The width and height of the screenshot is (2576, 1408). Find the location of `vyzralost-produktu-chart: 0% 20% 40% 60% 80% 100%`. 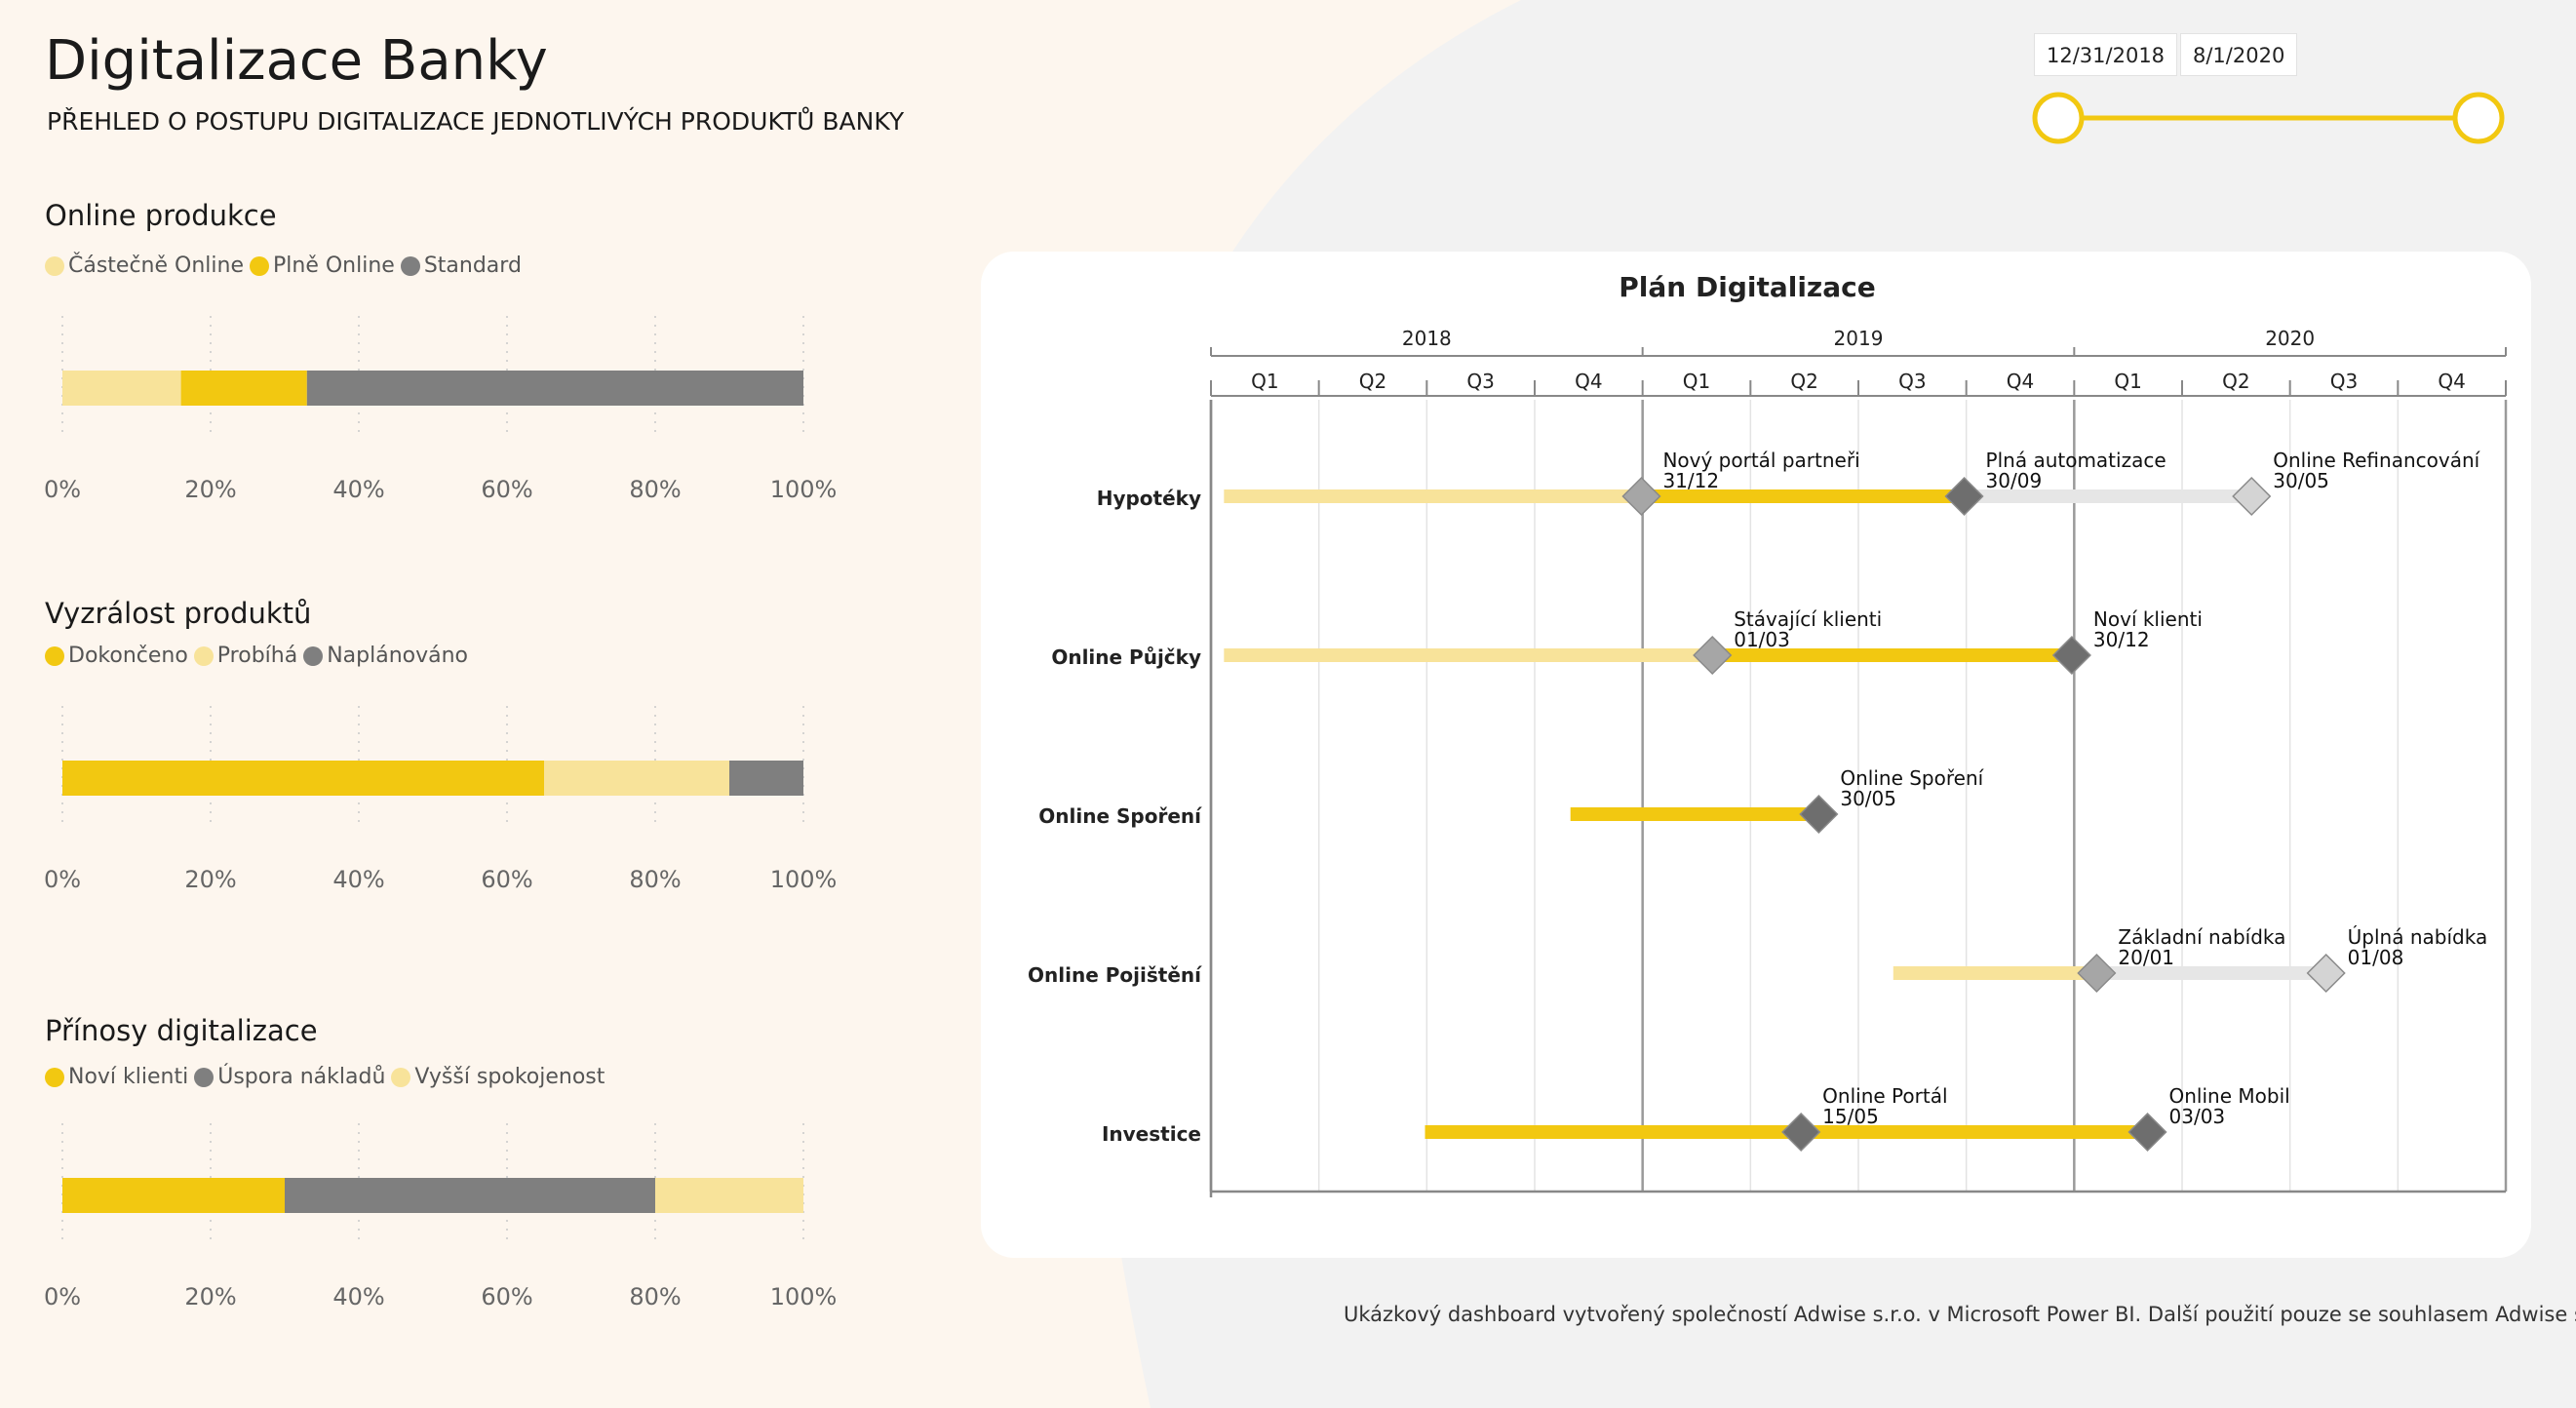

vyzralost-produktu-chart: 0% 20% 40% 60% 80% 100% is located at coordinates (440, 799).